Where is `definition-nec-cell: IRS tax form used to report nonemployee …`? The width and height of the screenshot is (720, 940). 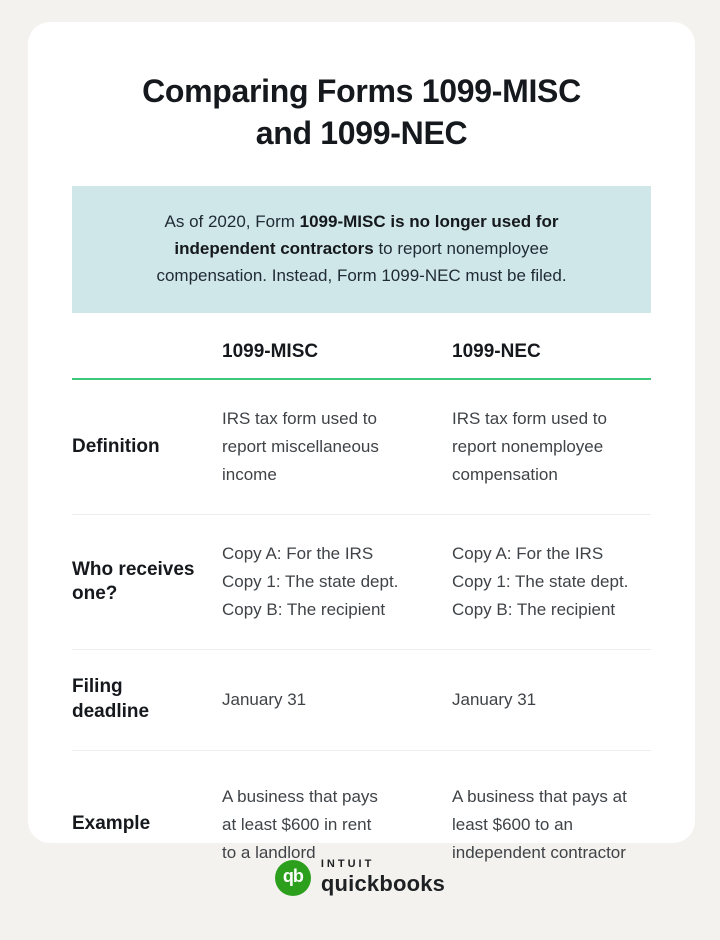
definition-nec-cell: IRS tax form used to report nonemployee … is located at coordinates (551, 447).